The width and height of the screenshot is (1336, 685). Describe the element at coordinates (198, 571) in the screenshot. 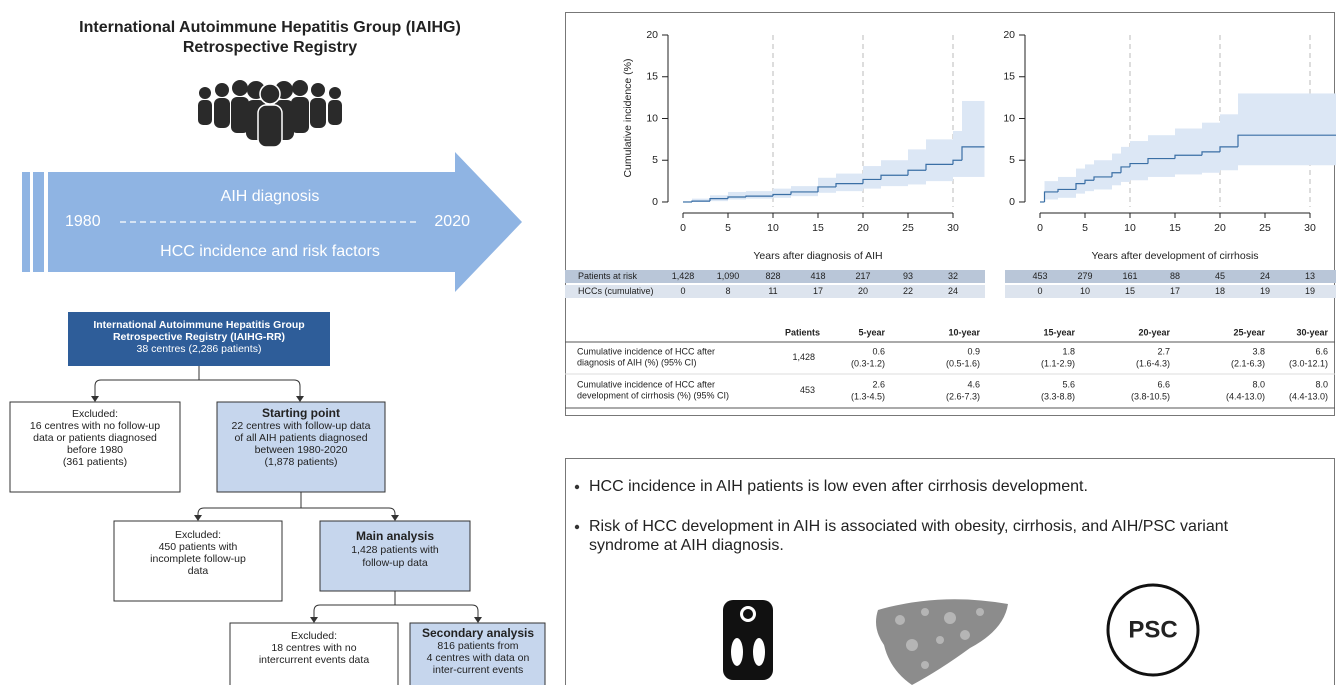

I see `flow-text: data` at that location.